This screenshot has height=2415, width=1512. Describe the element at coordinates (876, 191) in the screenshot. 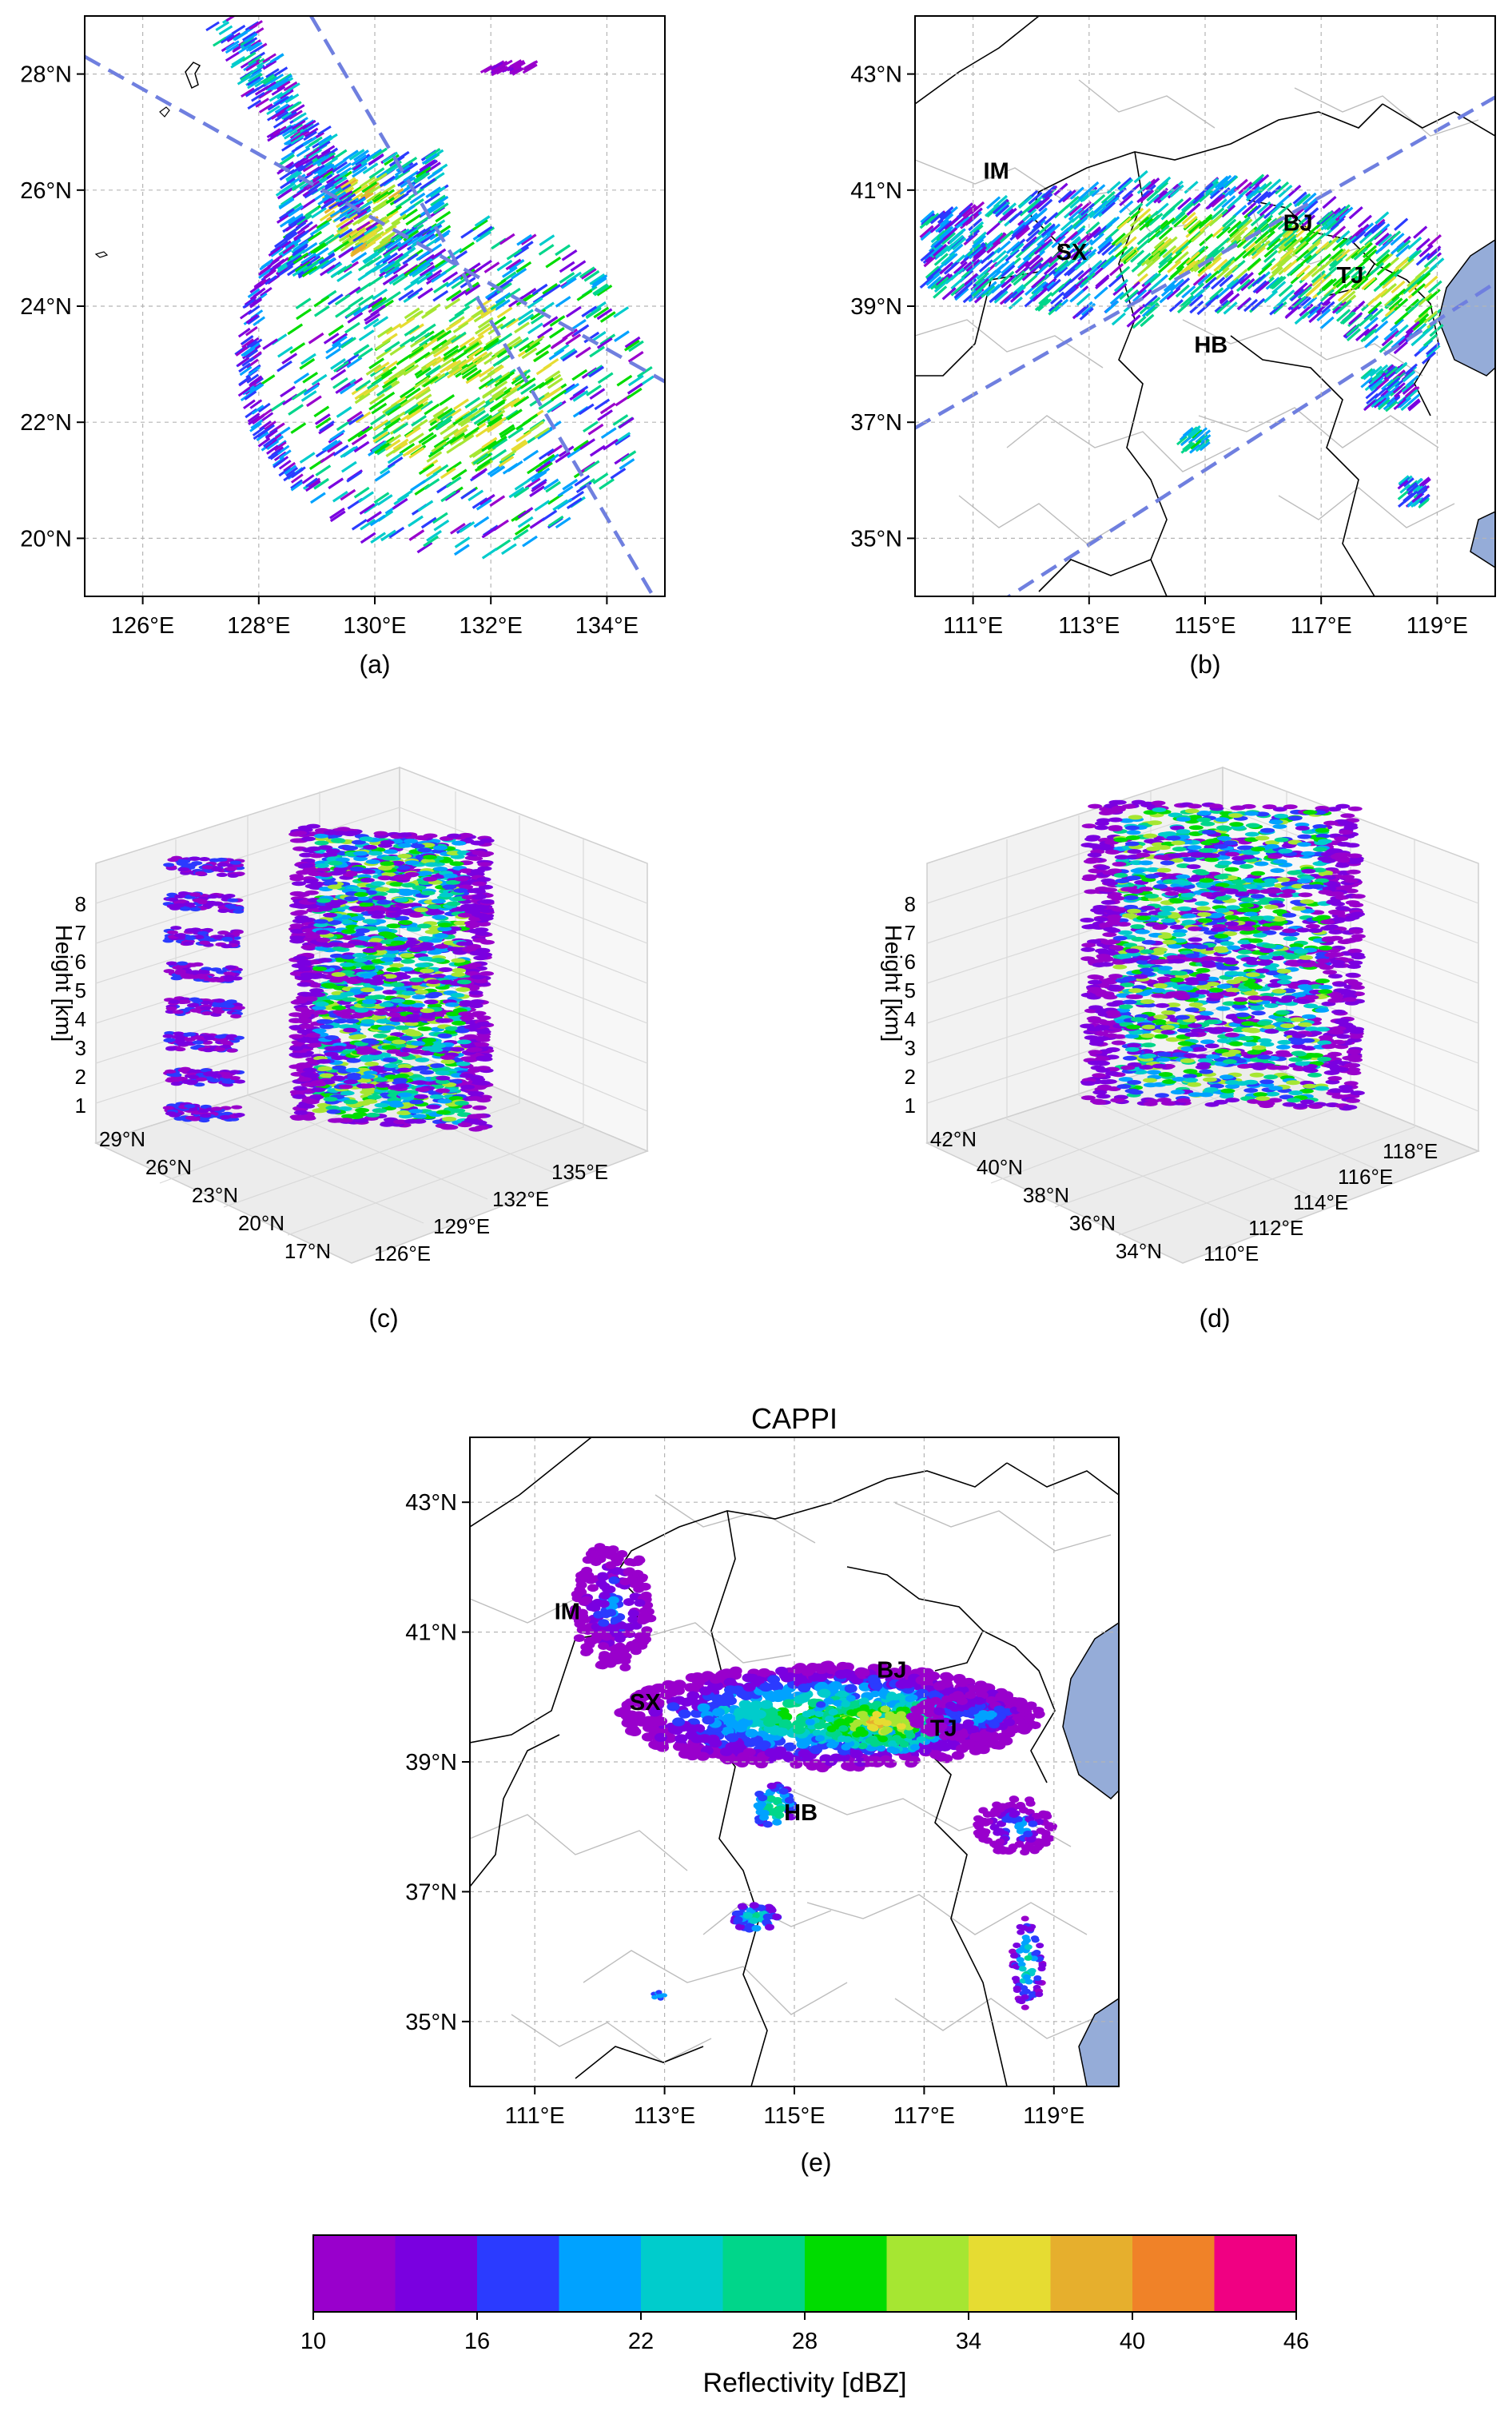

I see `y-tick-label: 41°N` at that location.